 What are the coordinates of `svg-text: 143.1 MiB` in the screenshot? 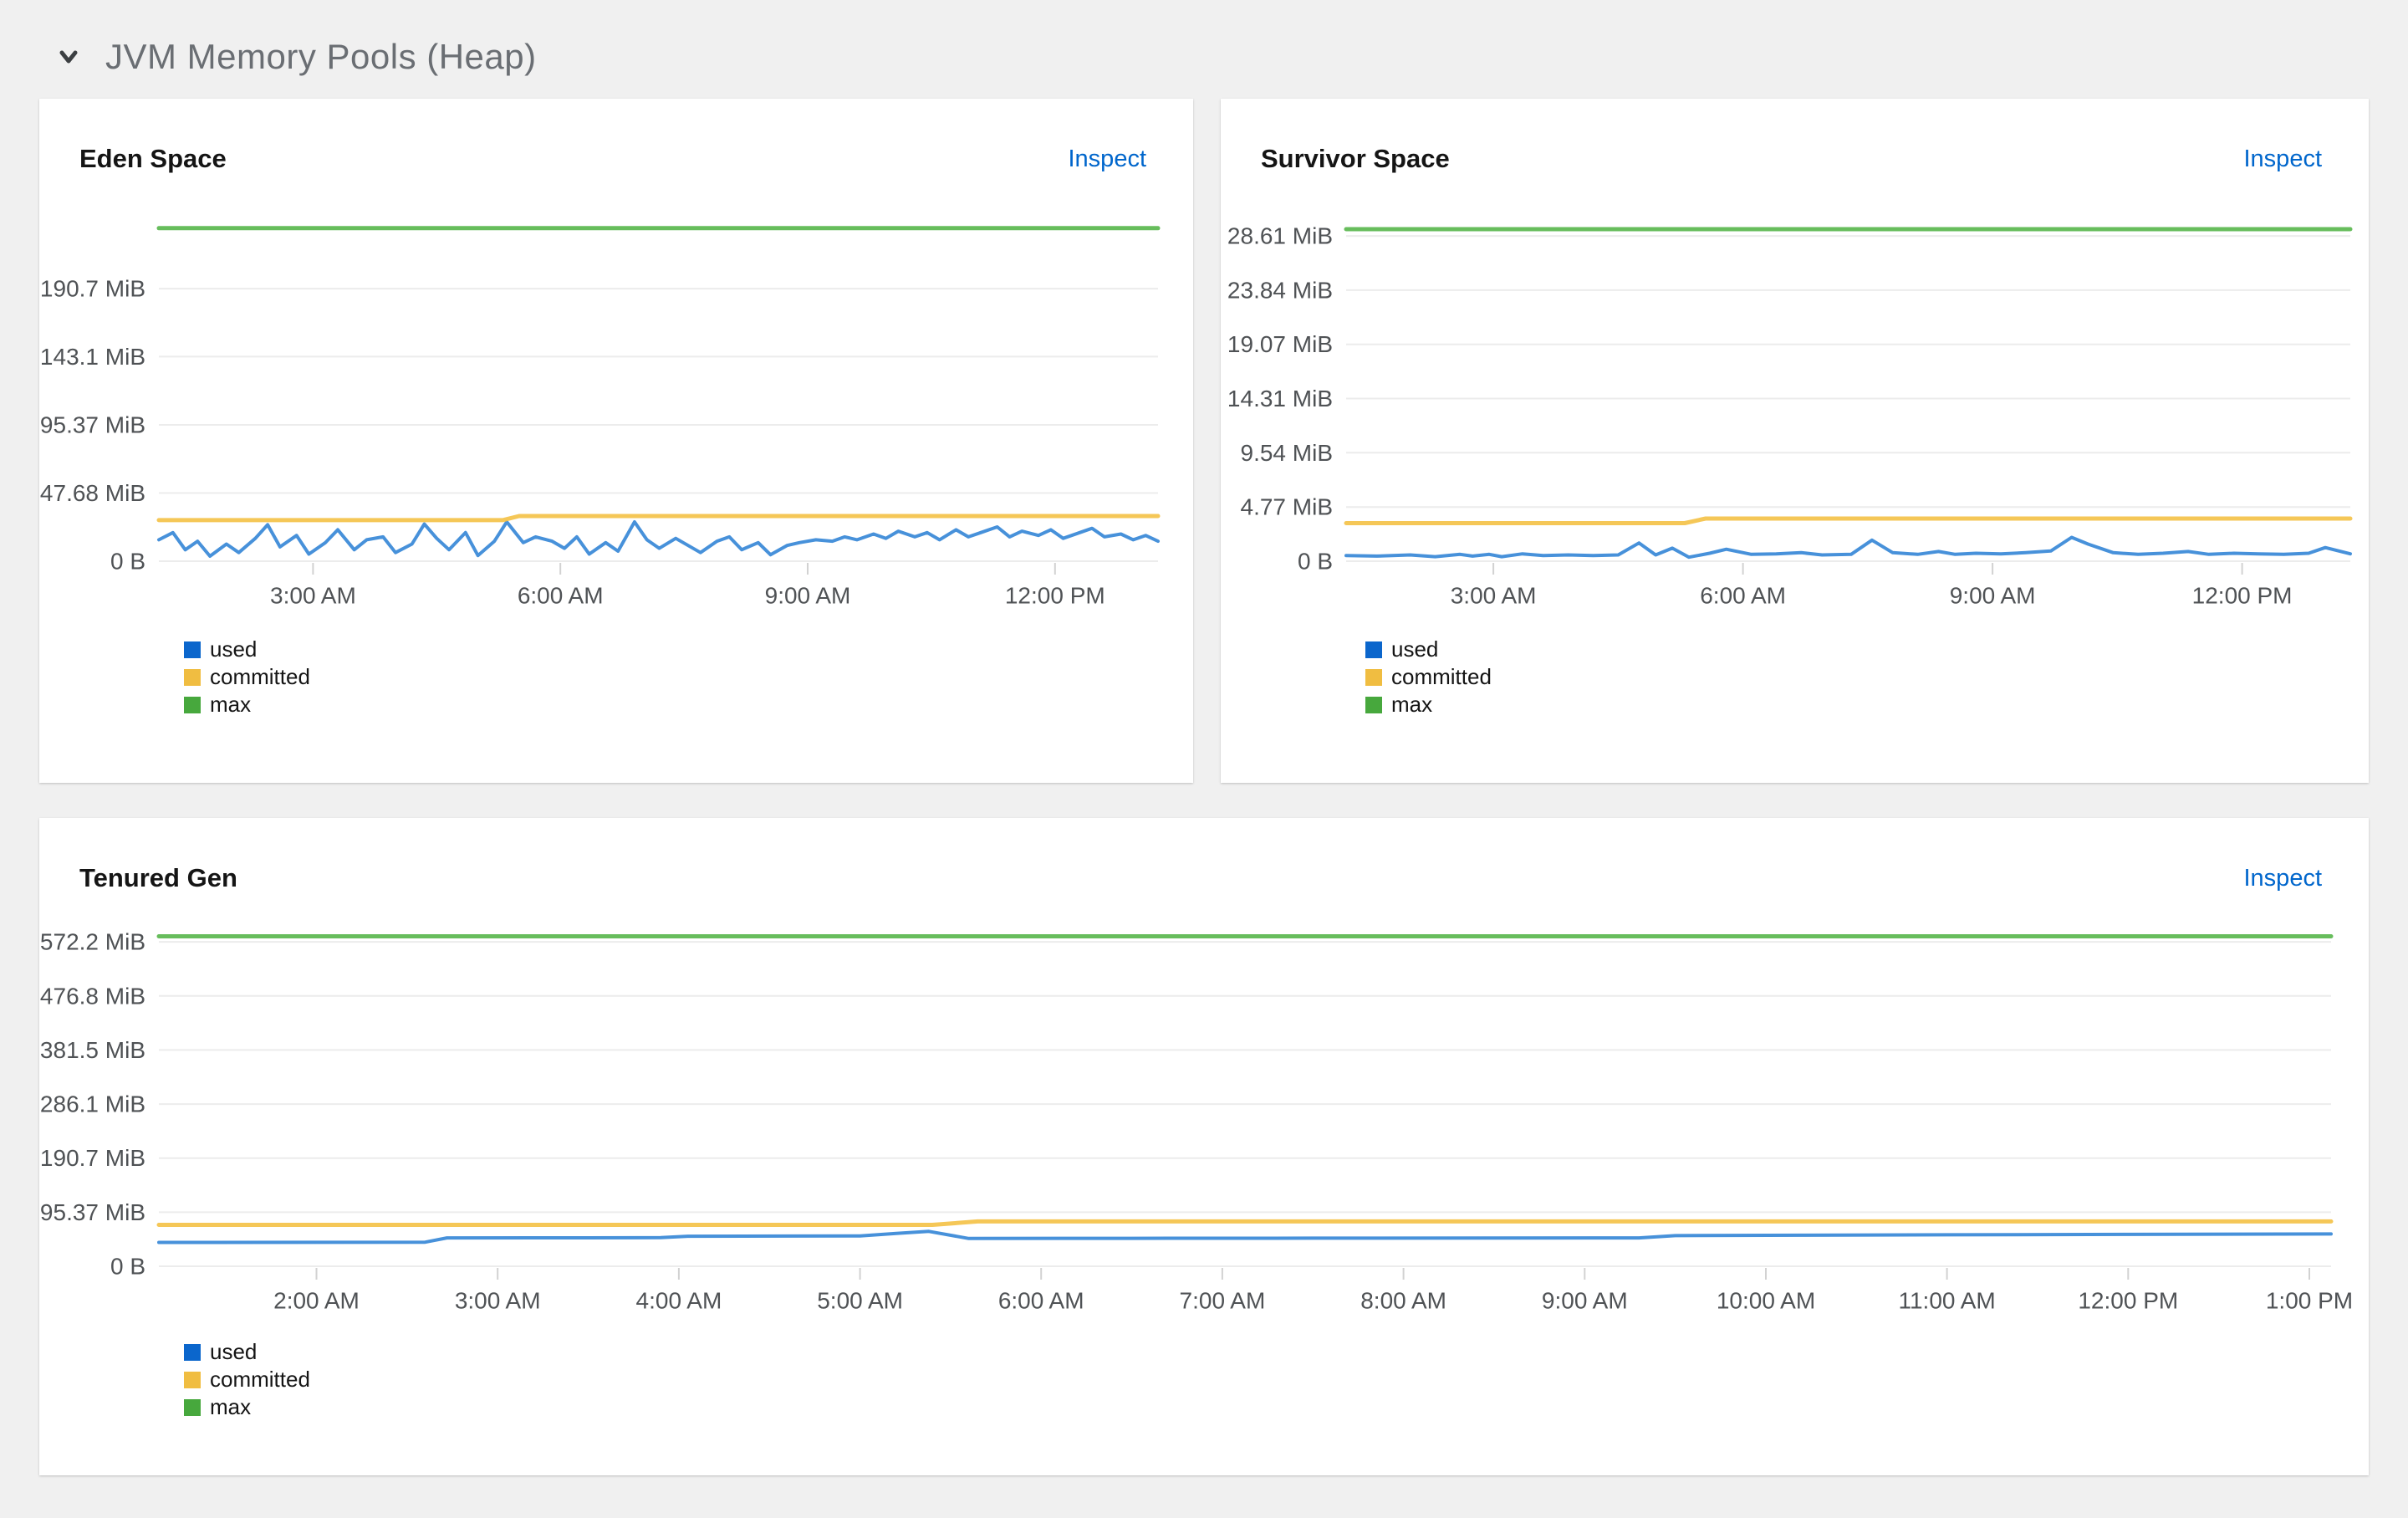 It's located at (93, 357).